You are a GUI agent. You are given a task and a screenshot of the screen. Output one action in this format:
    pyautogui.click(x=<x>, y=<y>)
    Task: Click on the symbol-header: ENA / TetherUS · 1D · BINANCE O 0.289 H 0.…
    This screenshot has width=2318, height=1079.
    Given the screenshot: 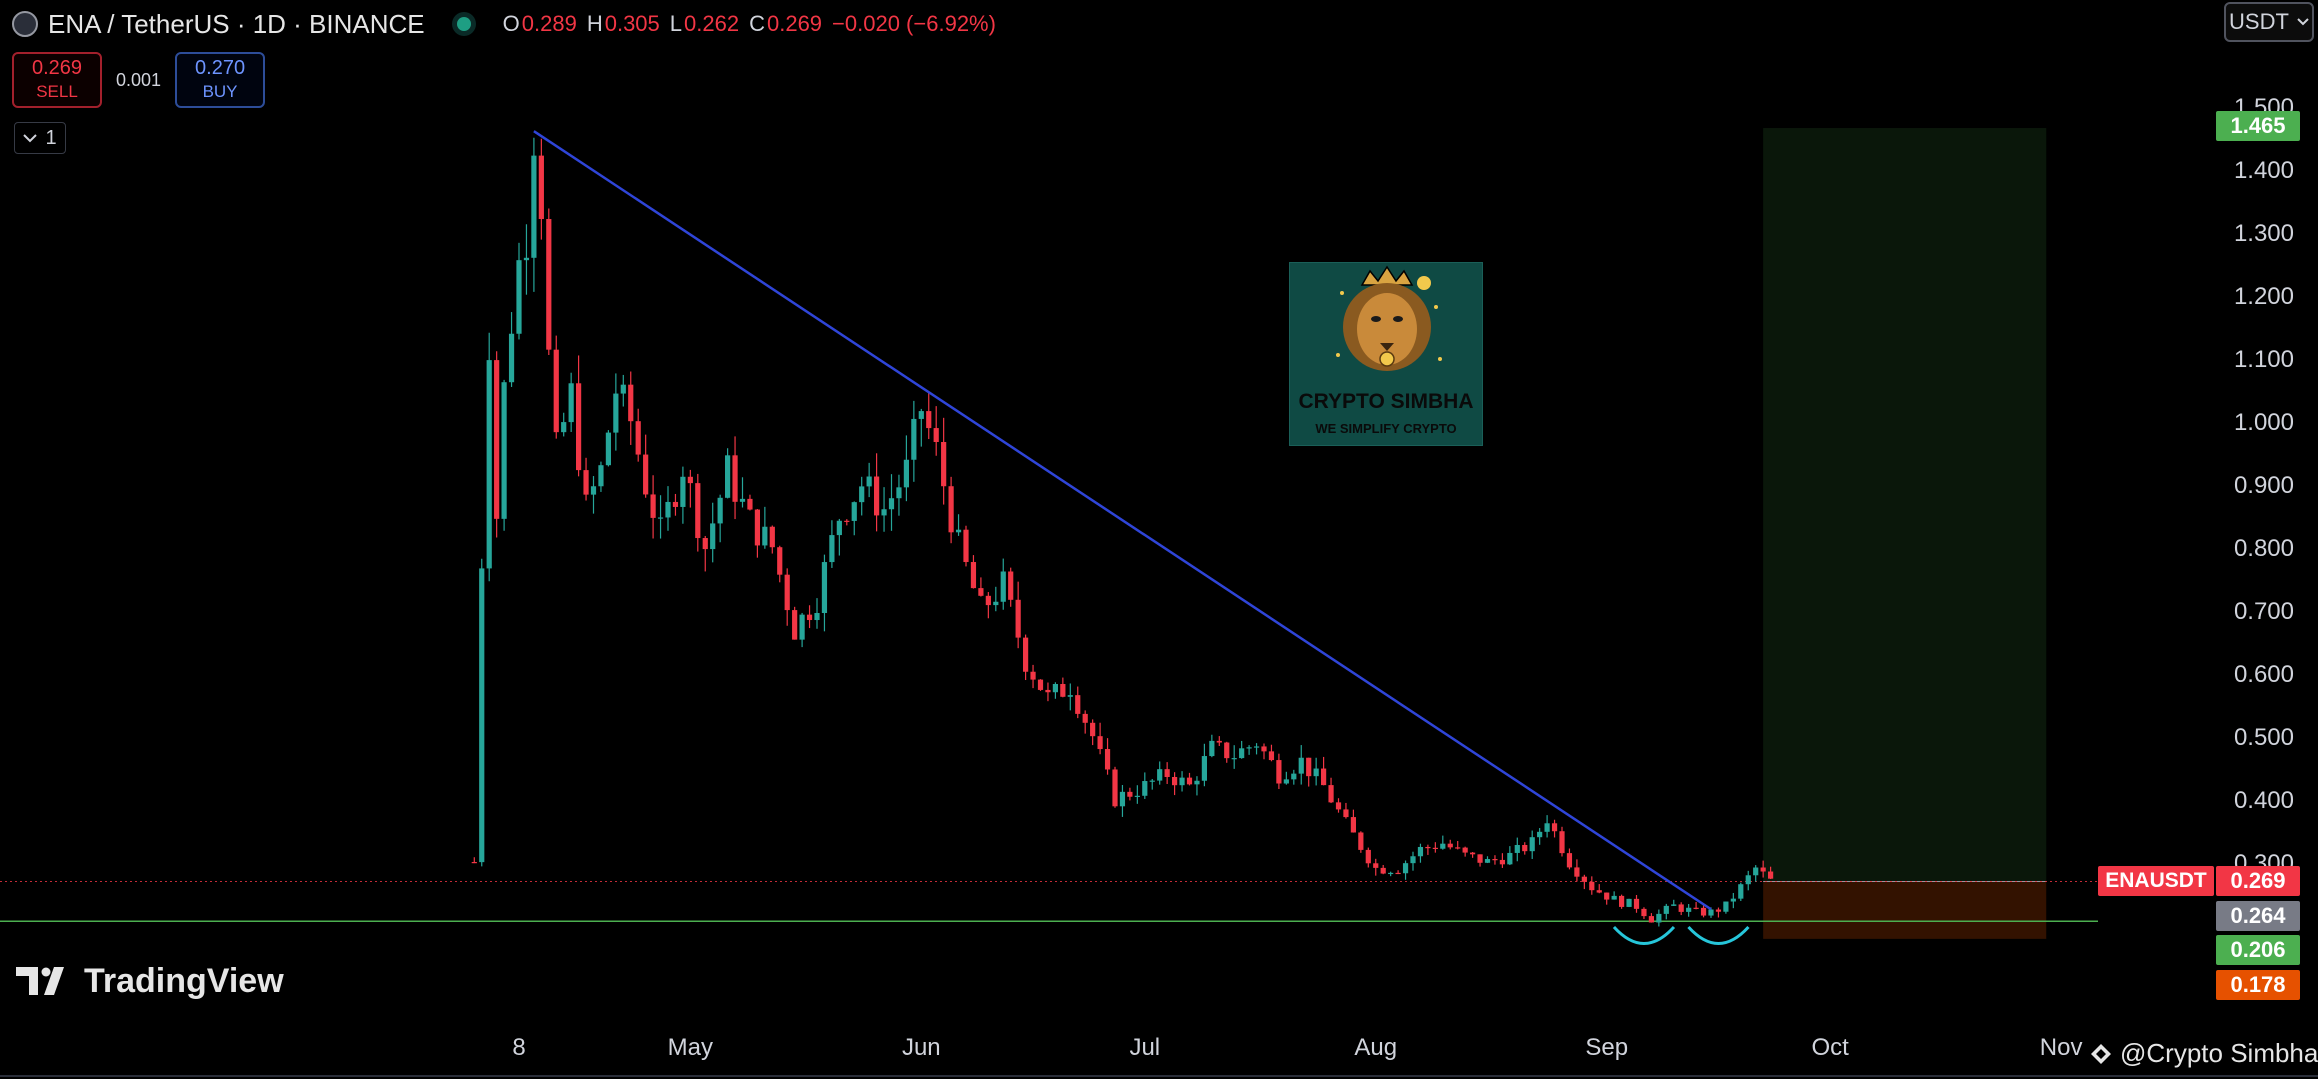 What is the action you would take?
    pyautogui.click(x=504, y=24)
    